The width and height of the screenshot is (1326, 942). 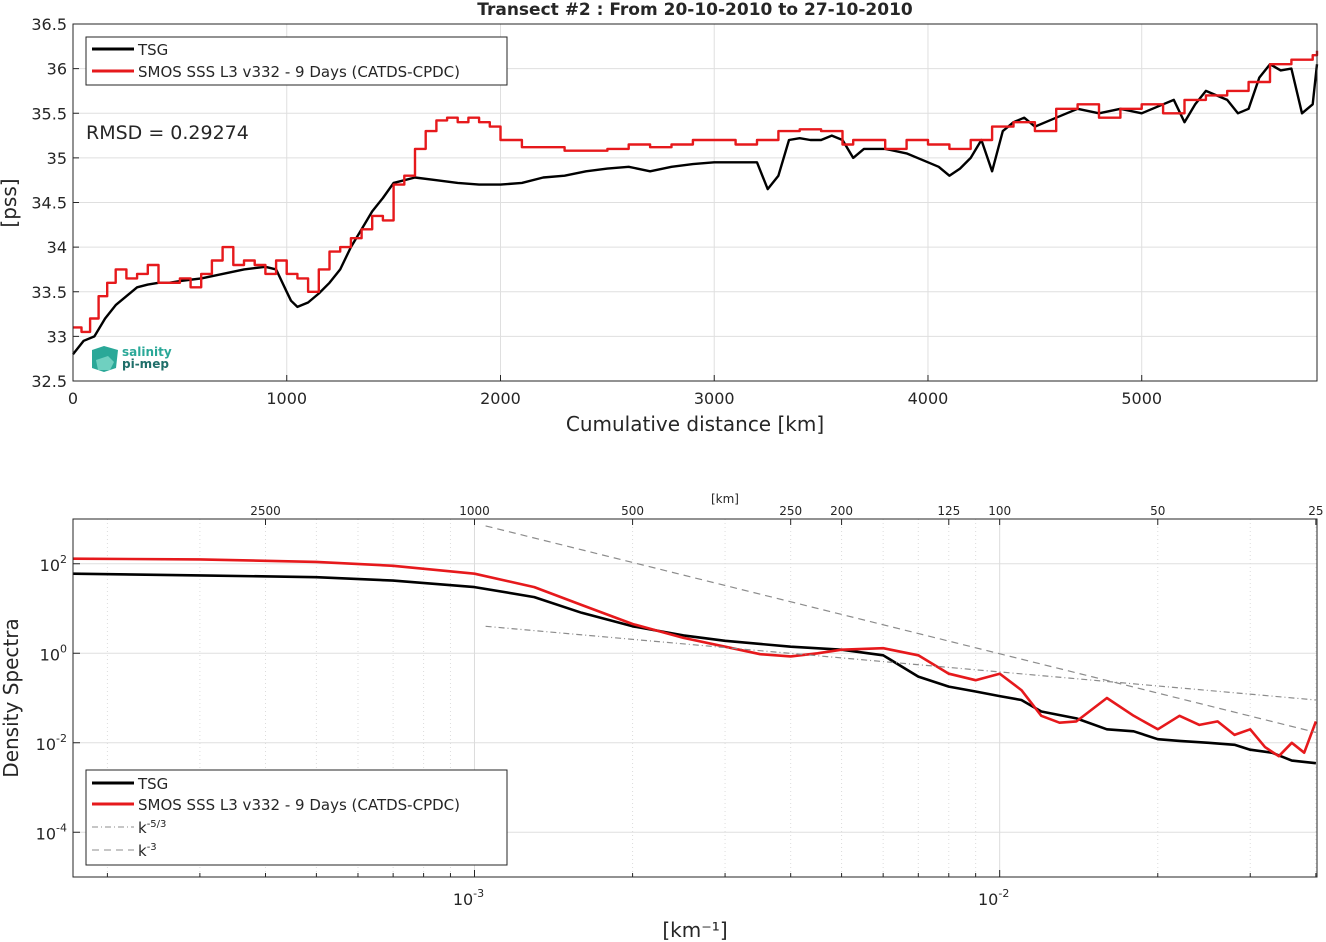 I want to click on bottom-k3-line, so click(x=901, y=629).